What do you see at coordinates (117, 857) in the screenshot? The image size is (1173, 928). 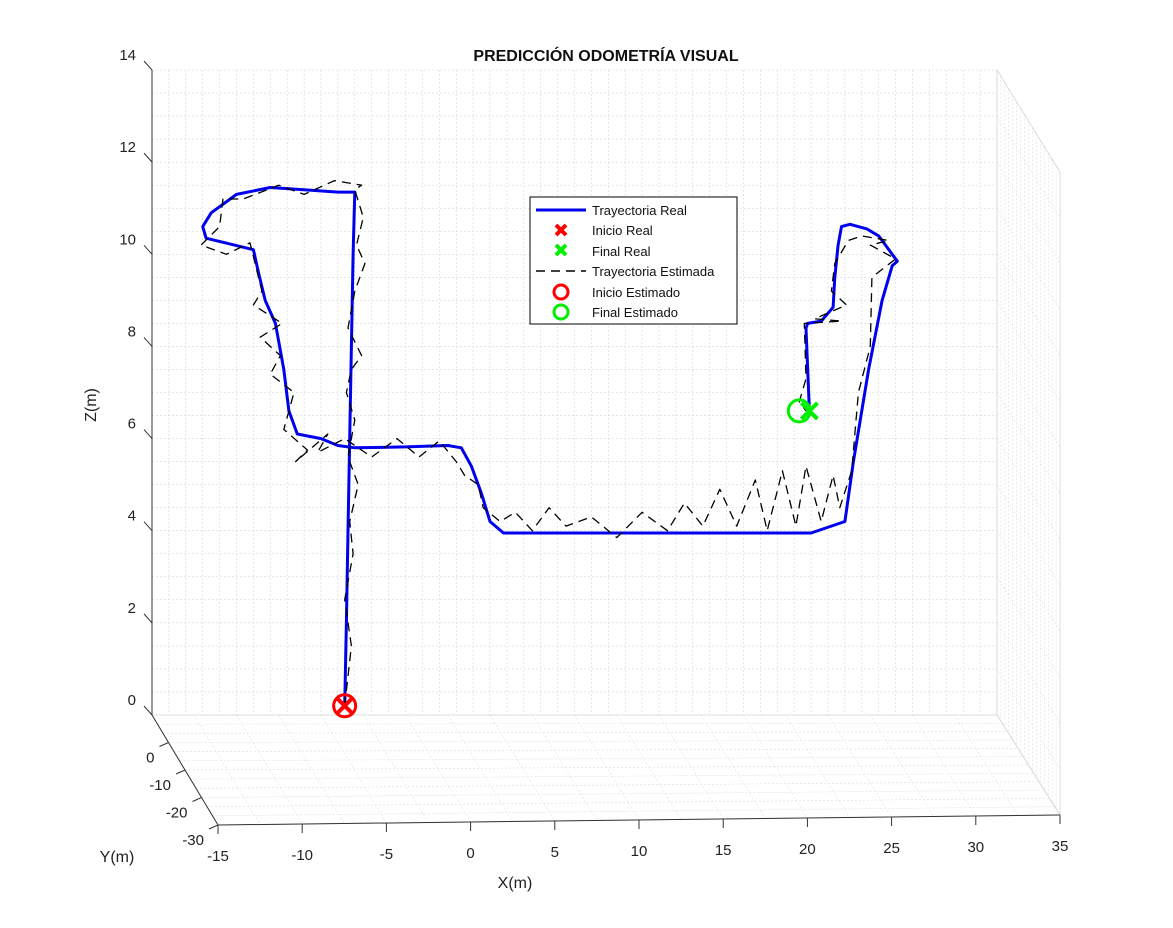 I see `y-axis-label: Y(m)` at bounding box center [117, 857].